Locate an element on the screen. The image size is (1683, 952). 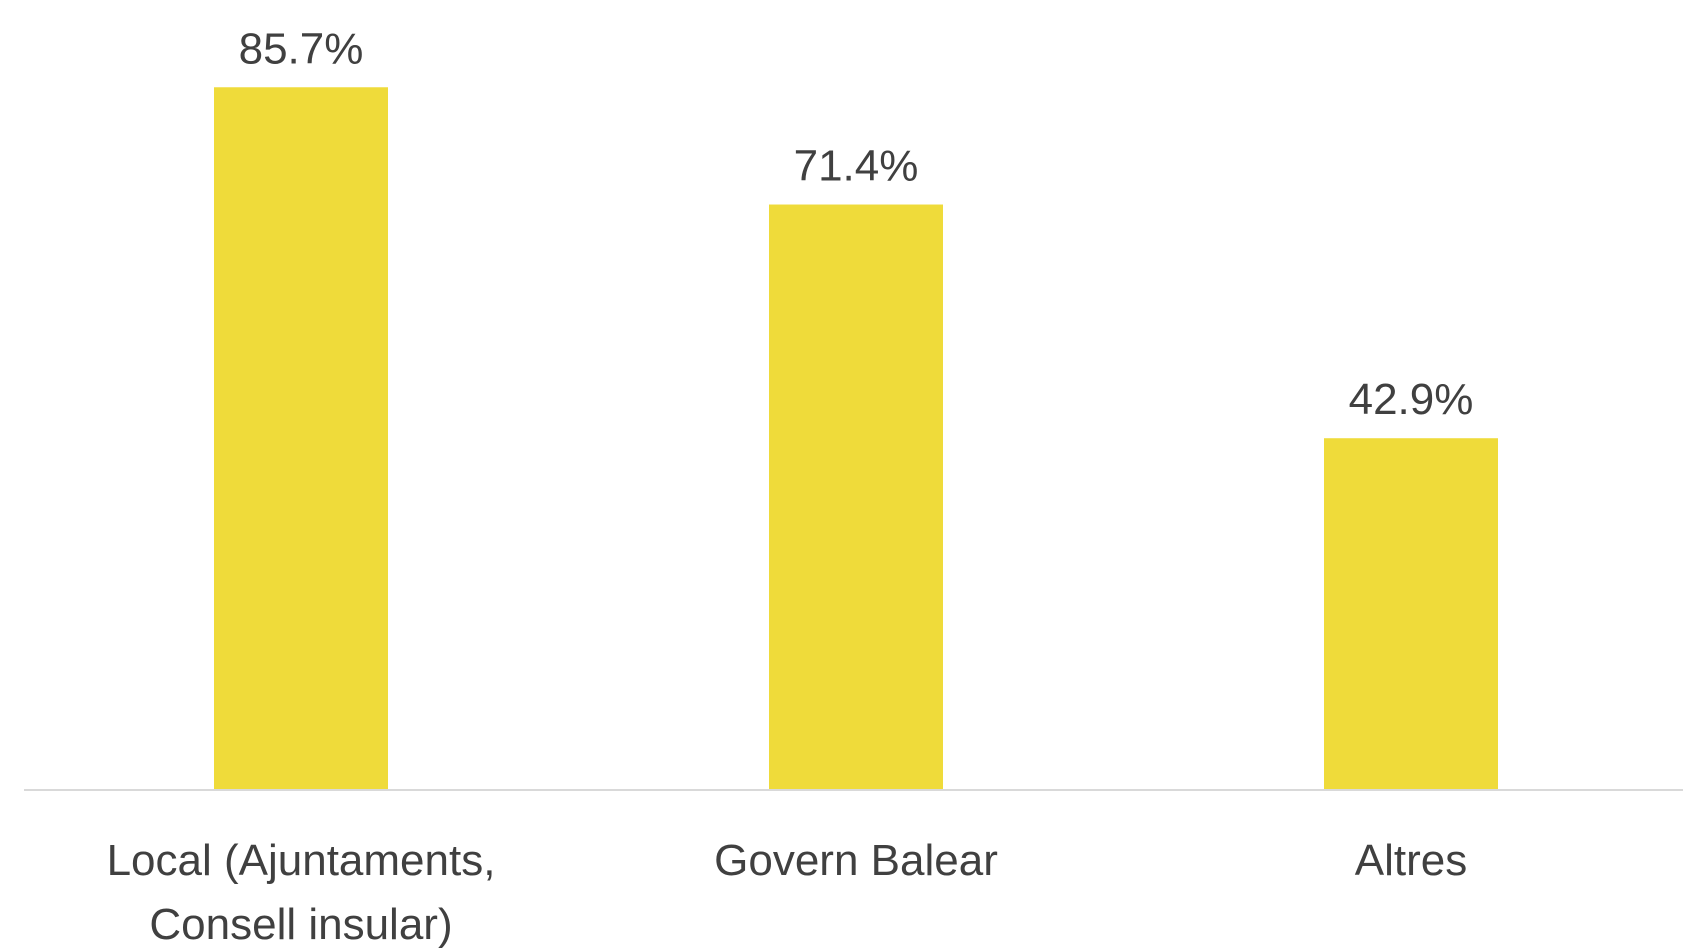
category-label-line: Altres is located at coordinates (1411, 860).